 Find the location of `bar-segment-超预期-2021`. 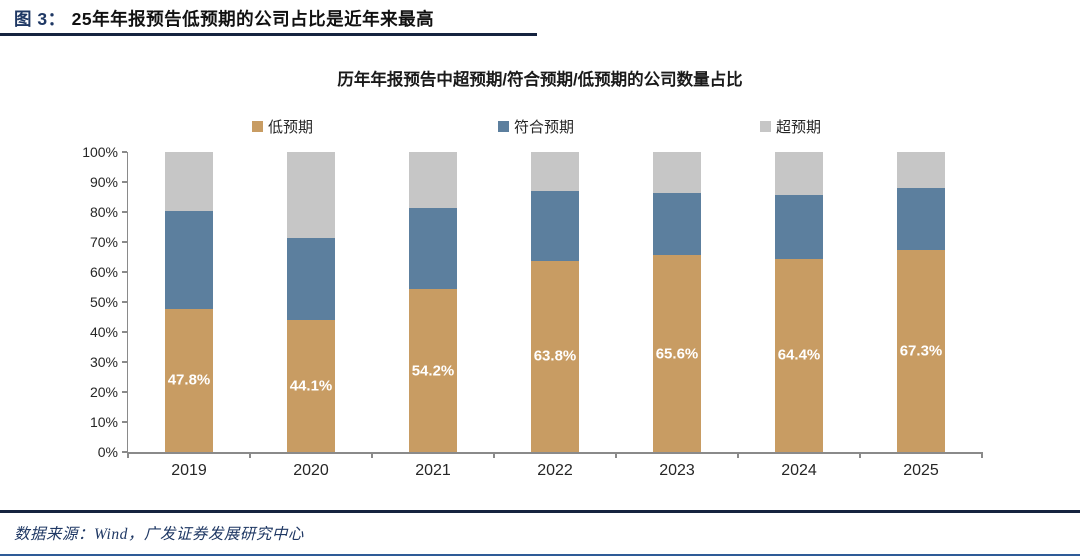

bar-segment-超预期-2021 is located at coordinates (433, 180).